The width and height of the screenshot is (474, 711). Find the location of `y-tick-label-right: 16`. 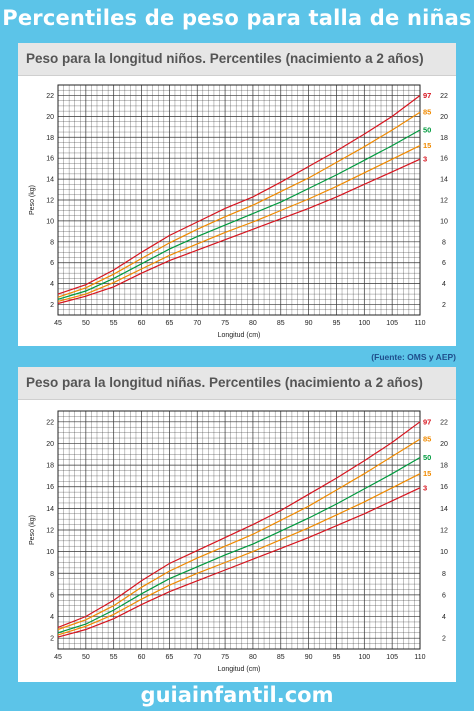

y-tick-label-right: 16 is located at coordinates (444, 159).